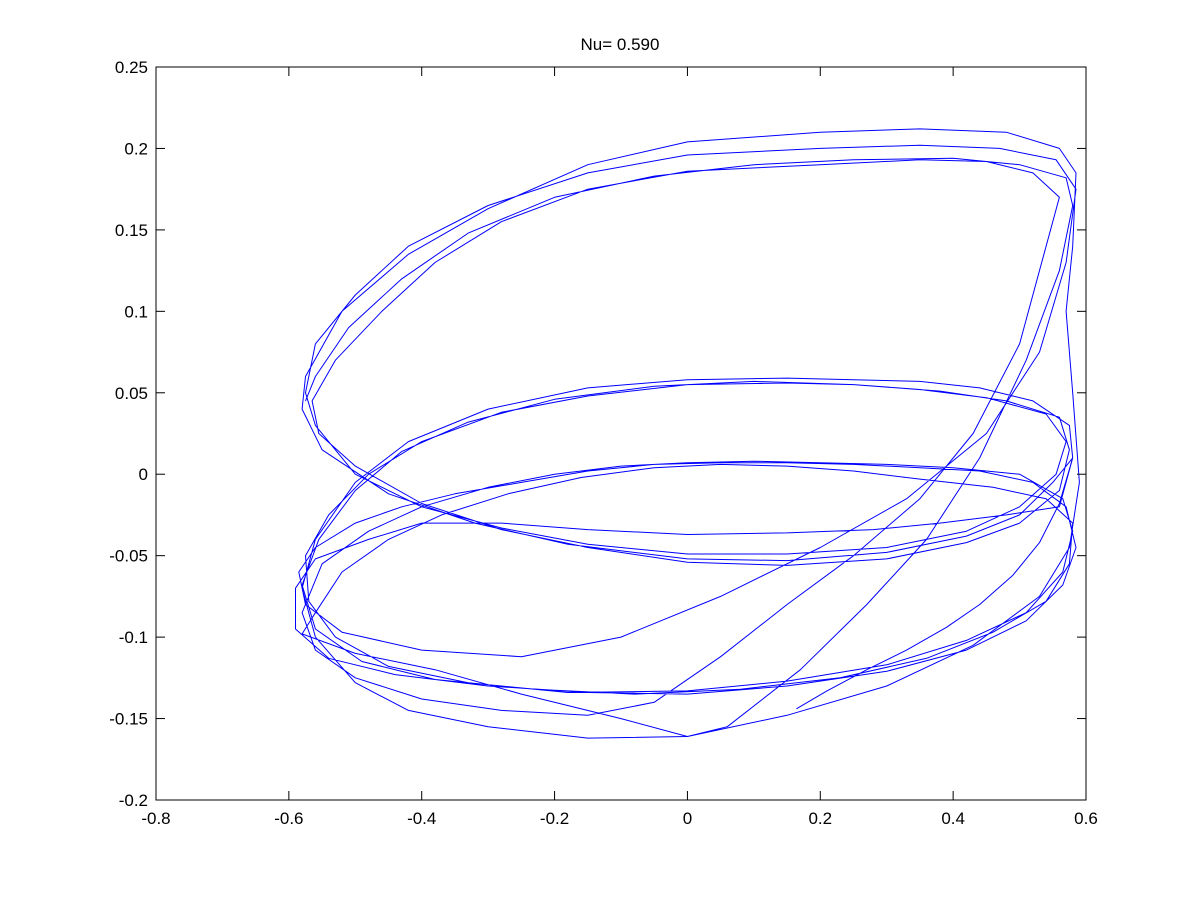  I want to click on y-tick-label: 0.1, so click(136, 311).